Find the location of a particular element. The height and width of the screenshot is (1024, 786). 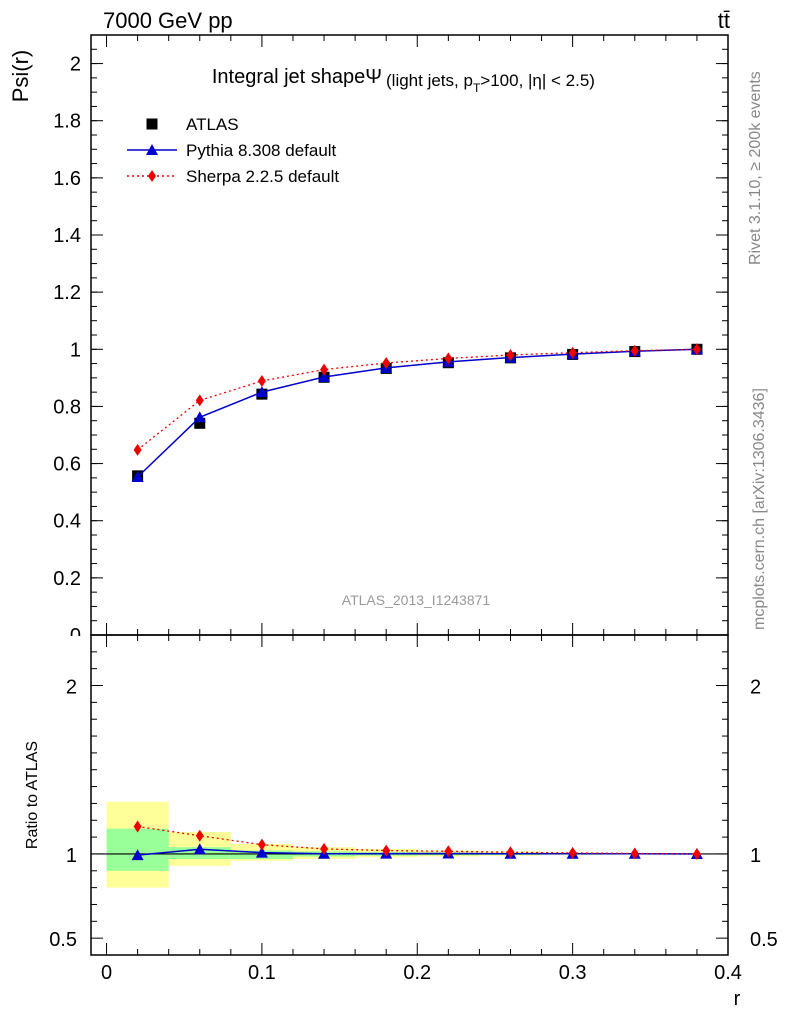

process-label: tt̄ is located at coordinates (724, 20).